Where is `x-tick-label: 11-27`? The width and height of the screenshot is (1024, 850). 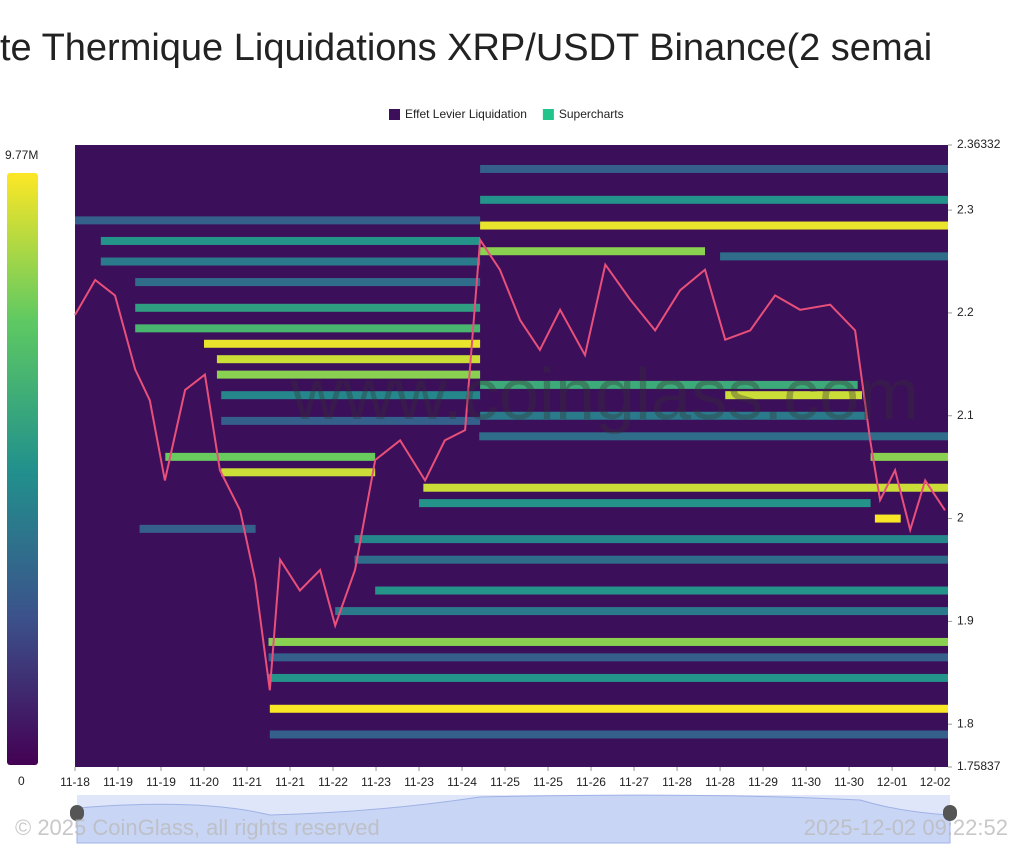
x-tick-label: 11-27 is located at coordinates (634, 782).